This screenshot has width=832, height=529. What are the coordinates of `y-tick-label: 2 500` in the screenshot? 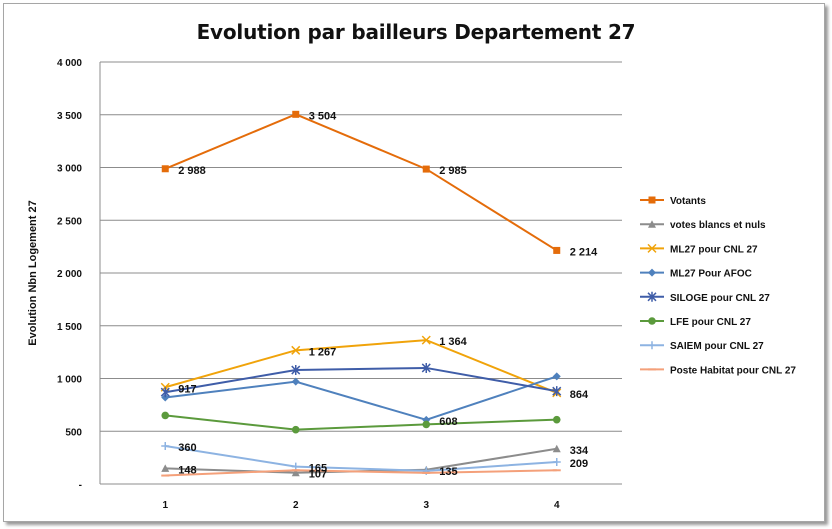 It's located at (69, 221).